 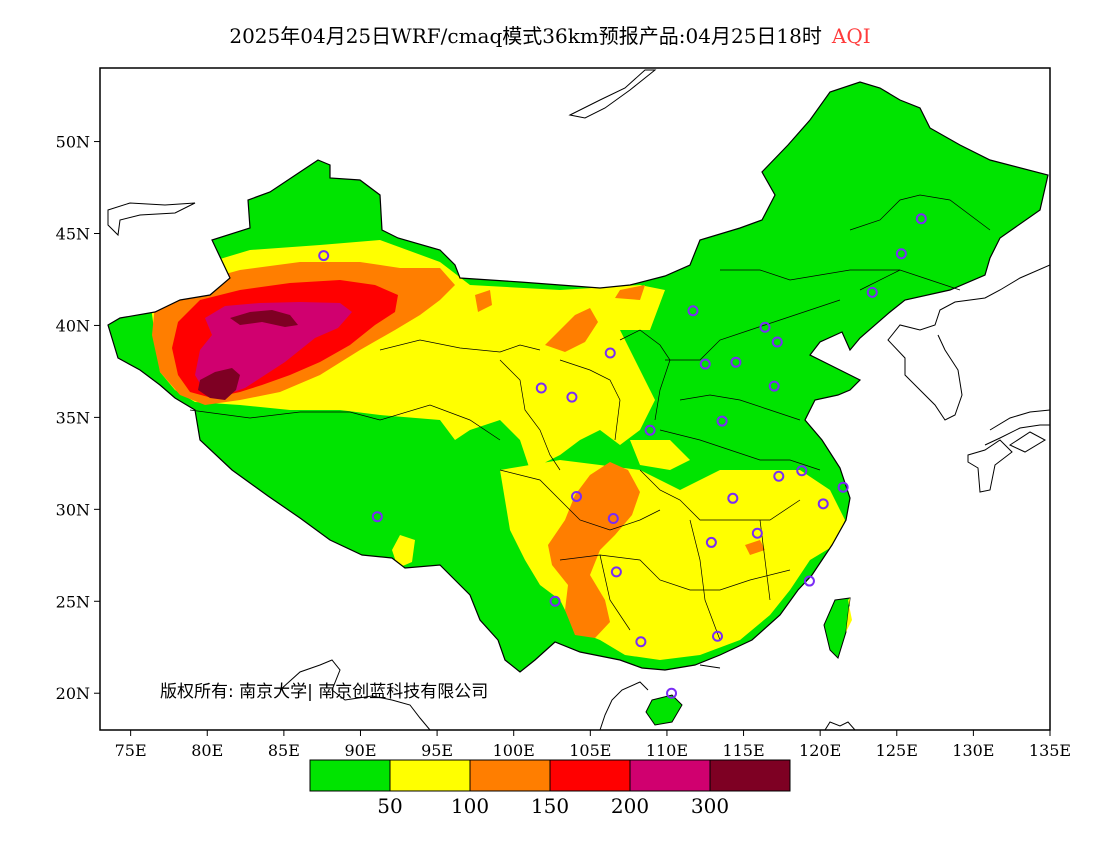 I want to click on lat-tick-label: 20N, so click(x=73, y=693).